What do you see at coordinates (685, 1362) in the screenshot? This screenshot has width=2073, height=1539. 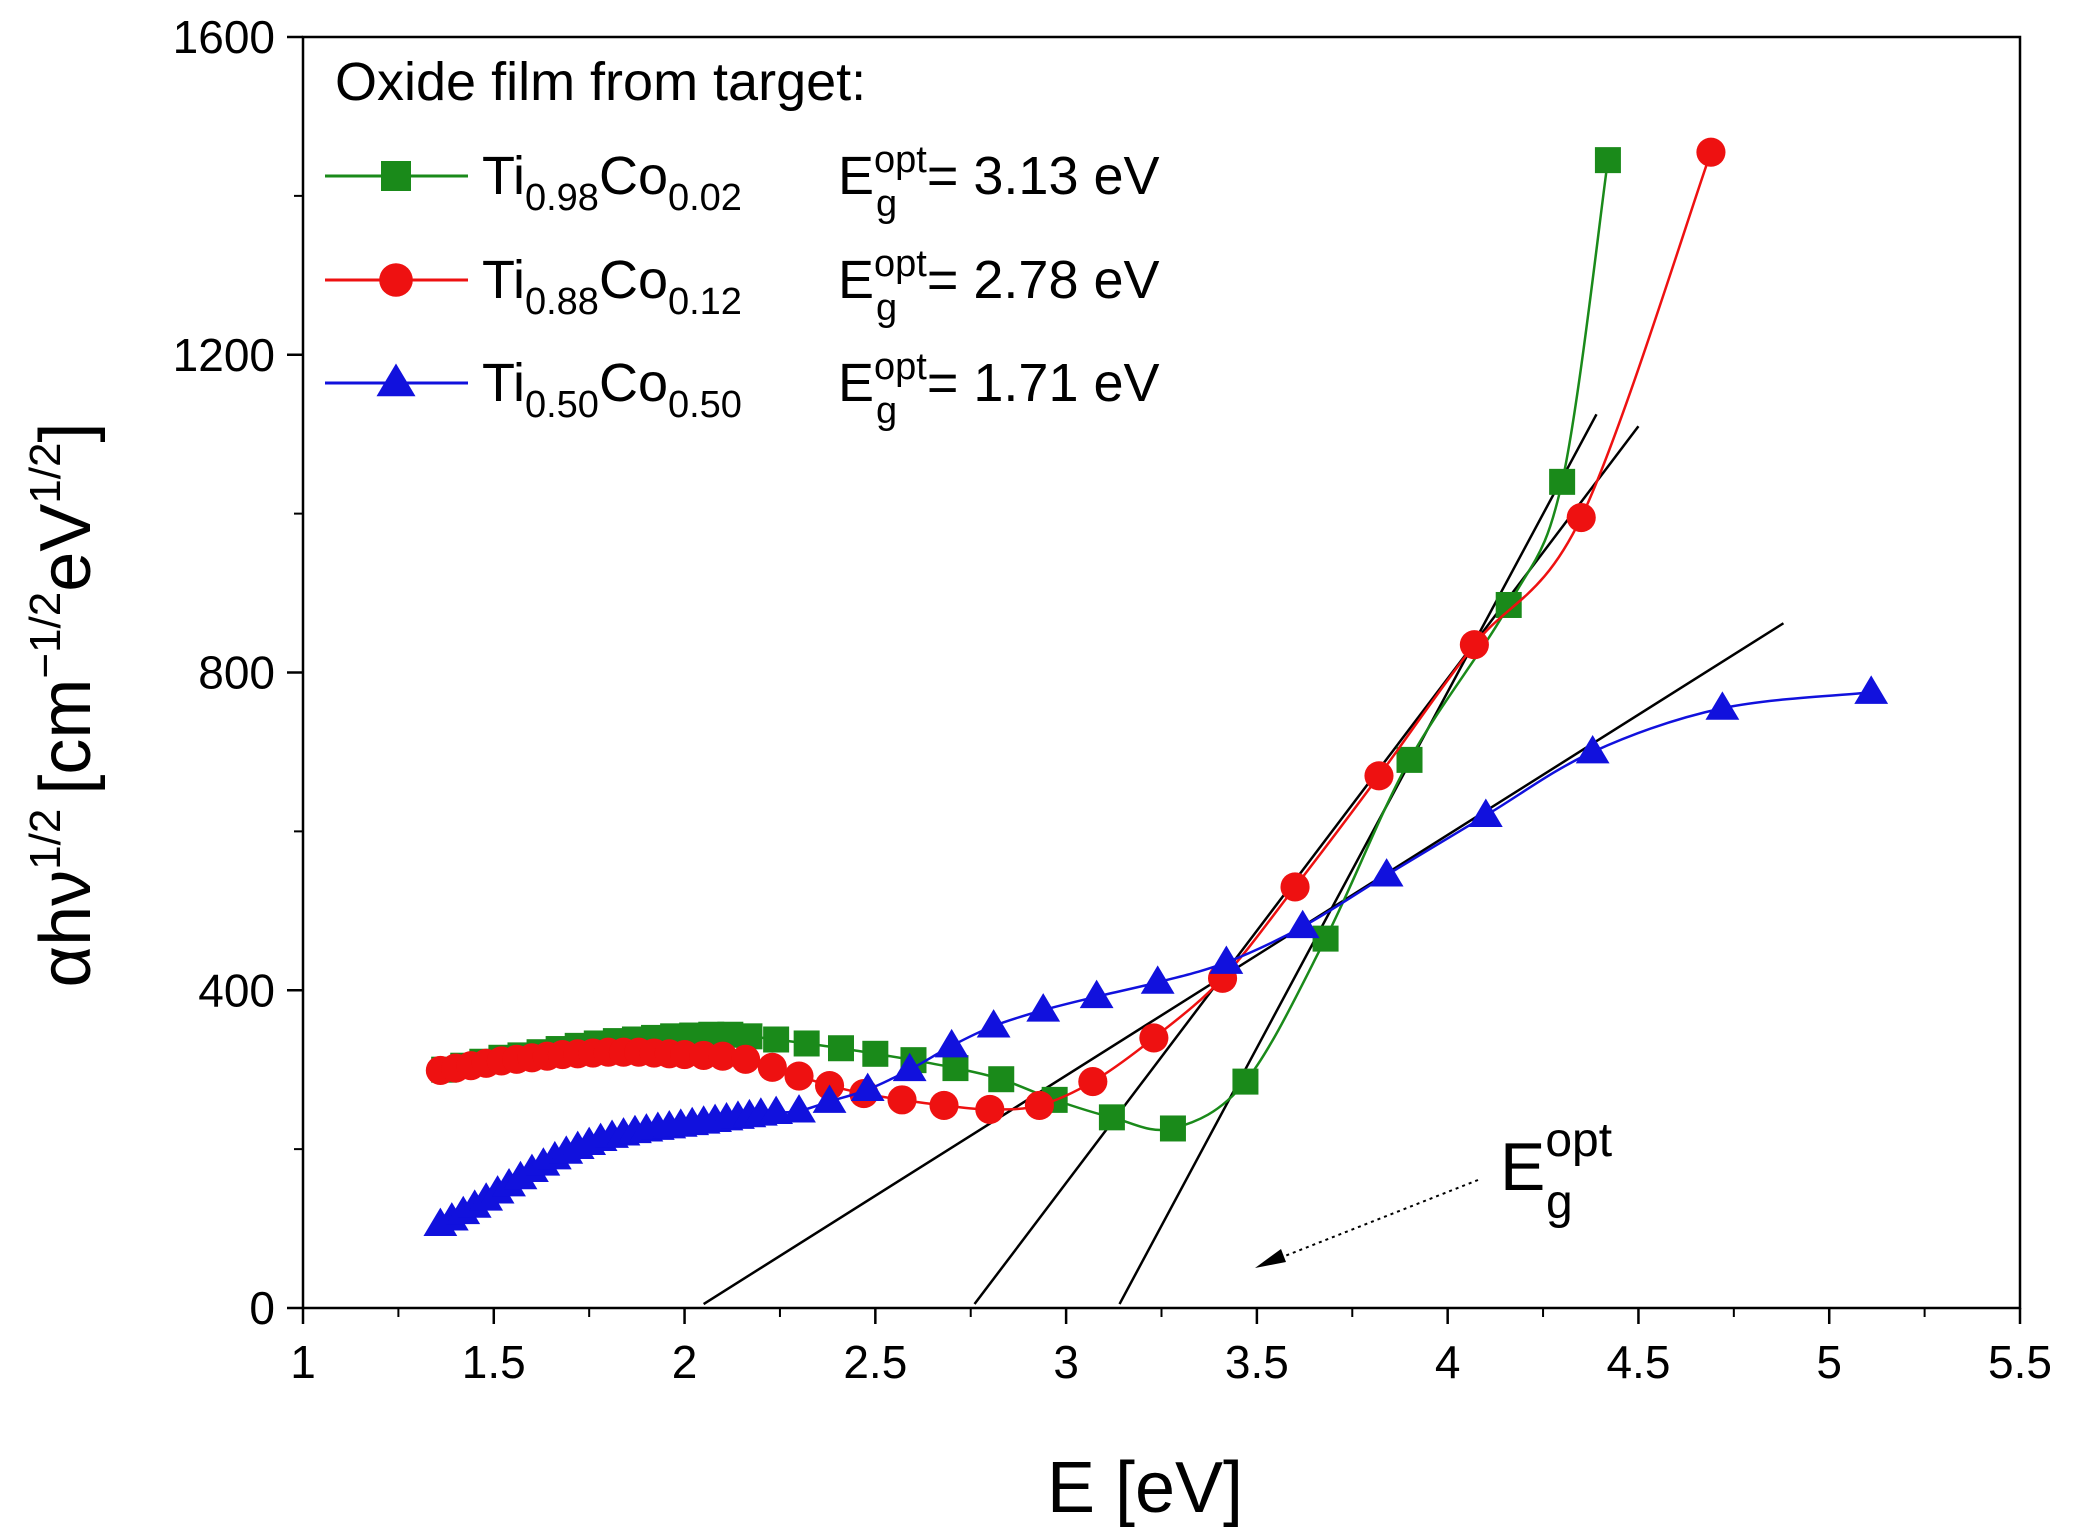 I see `x-tick-label: 2` at bounding box center [685, 1362].